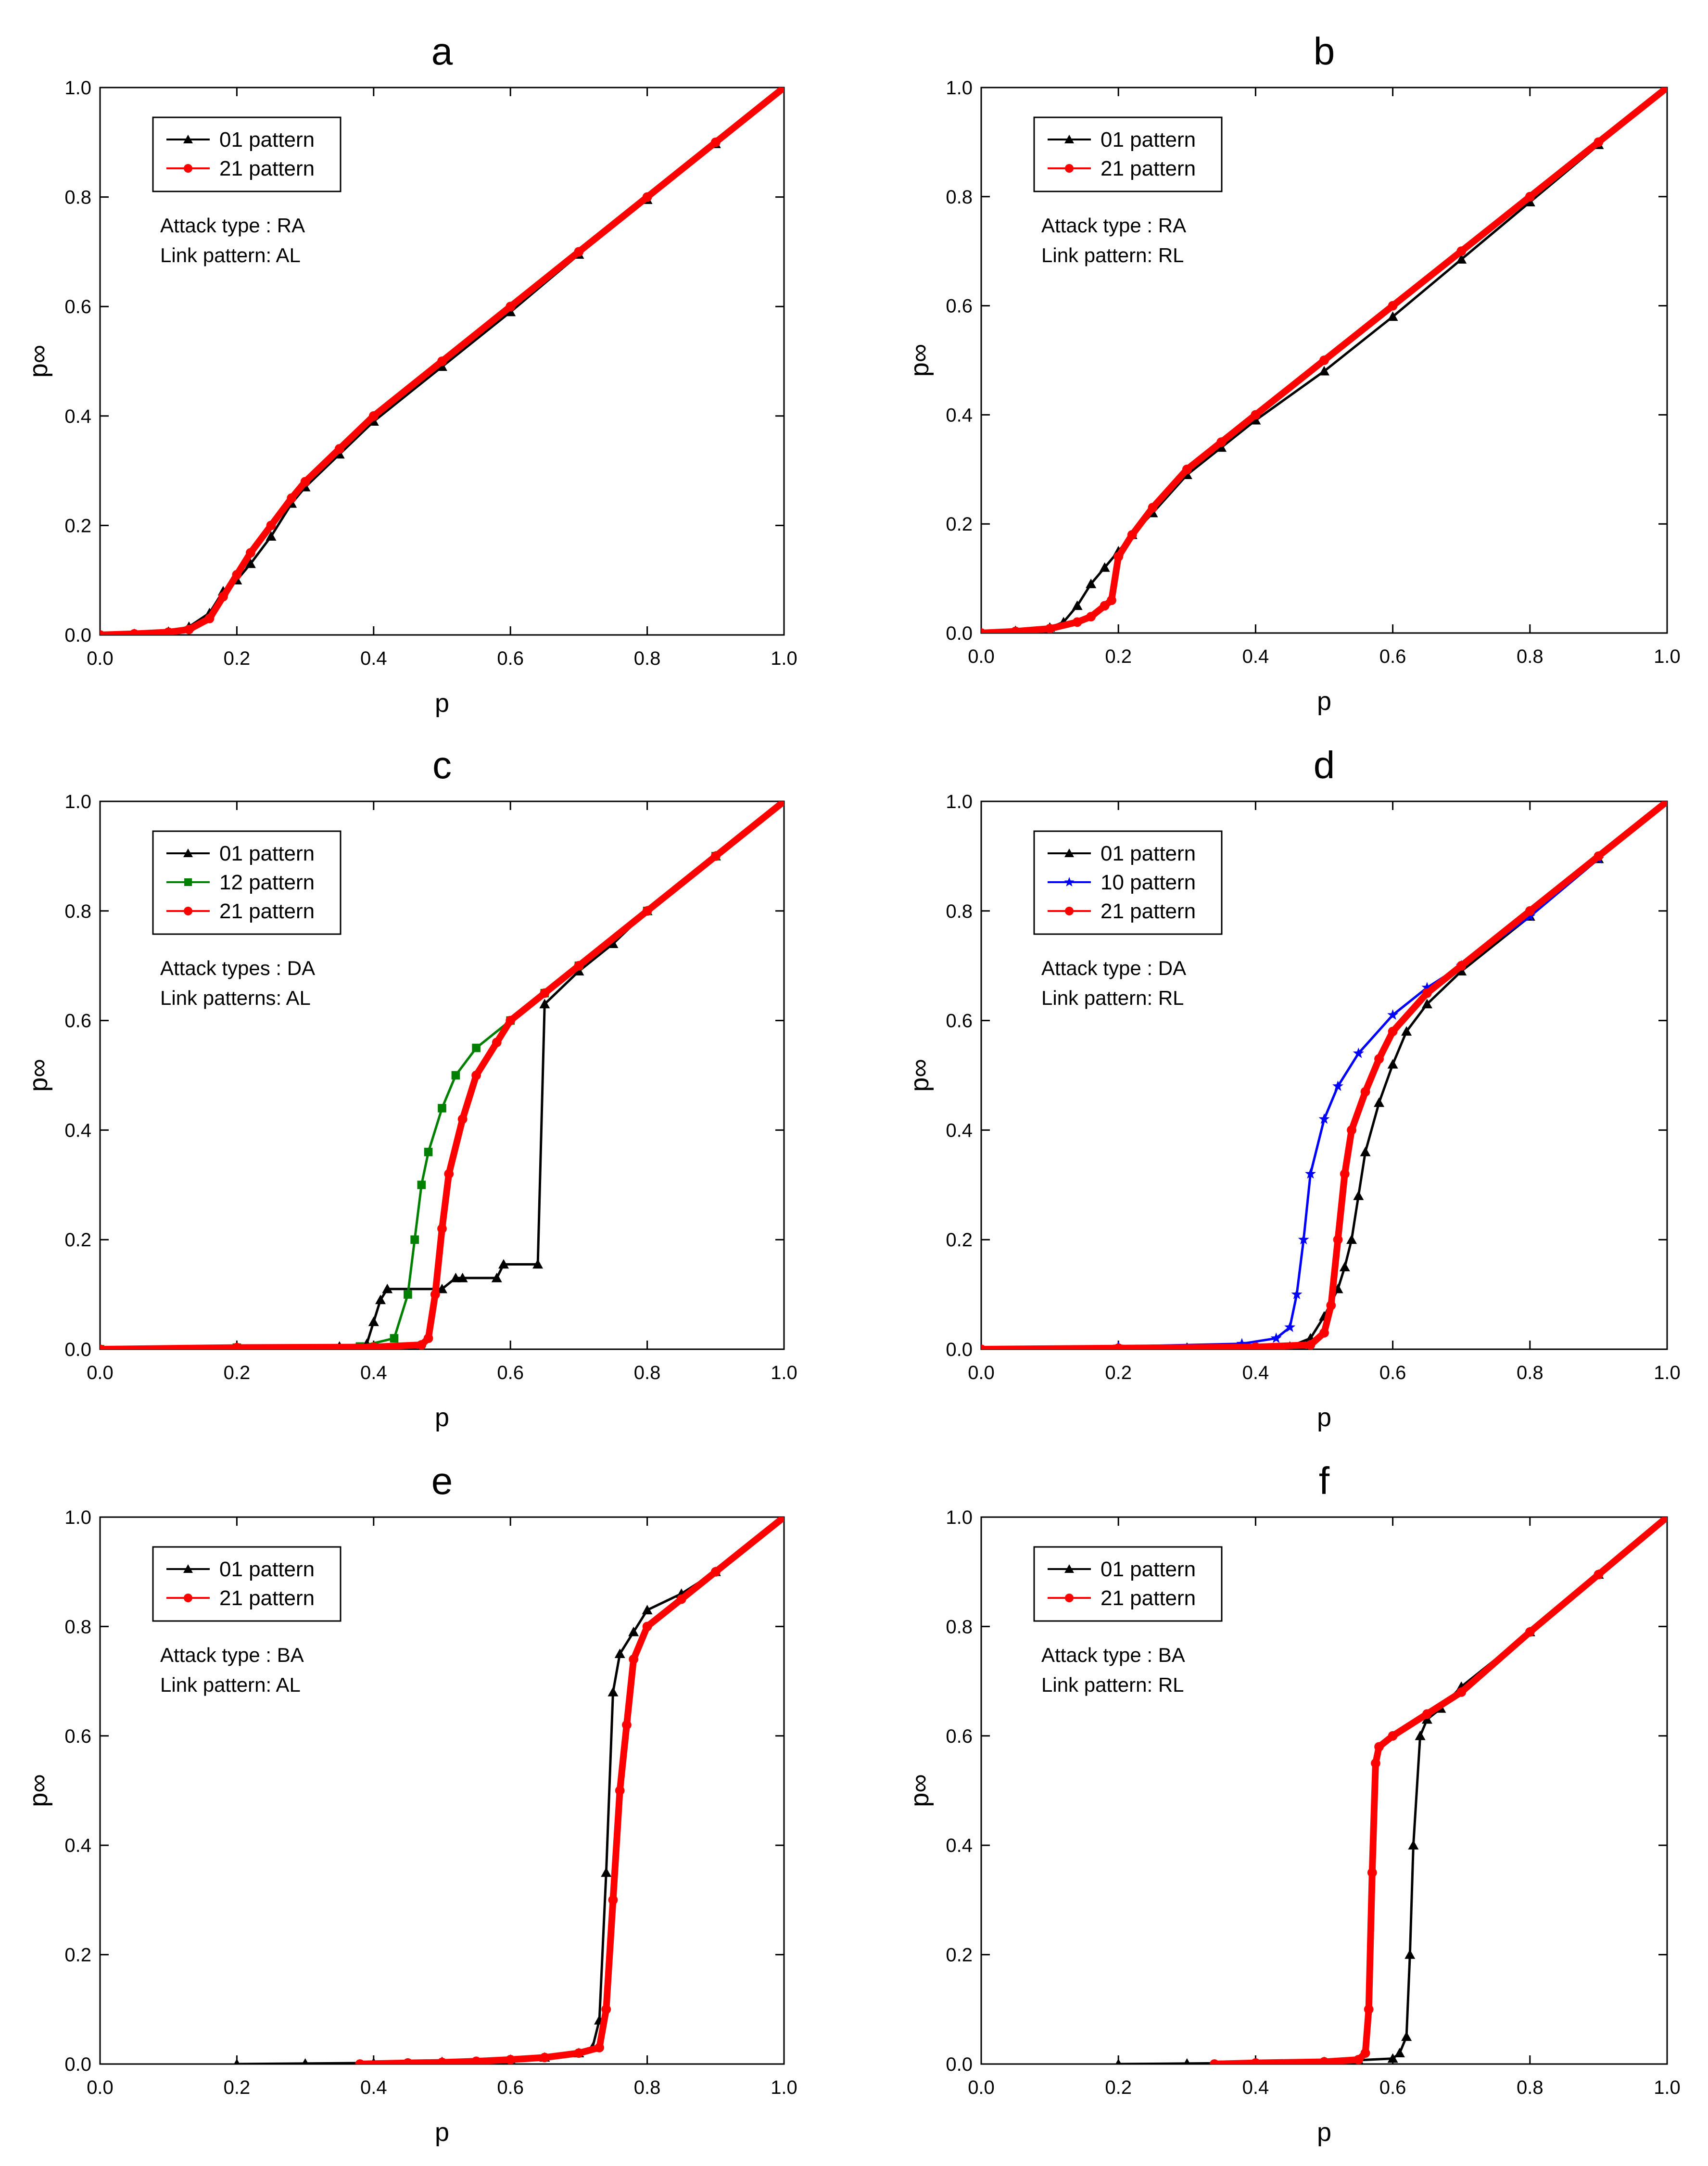 This screenshot has height=2166, width=1708. Describe the element at coordinates (1324, 360) in the screenshot. I see `plot-frame` at that location.